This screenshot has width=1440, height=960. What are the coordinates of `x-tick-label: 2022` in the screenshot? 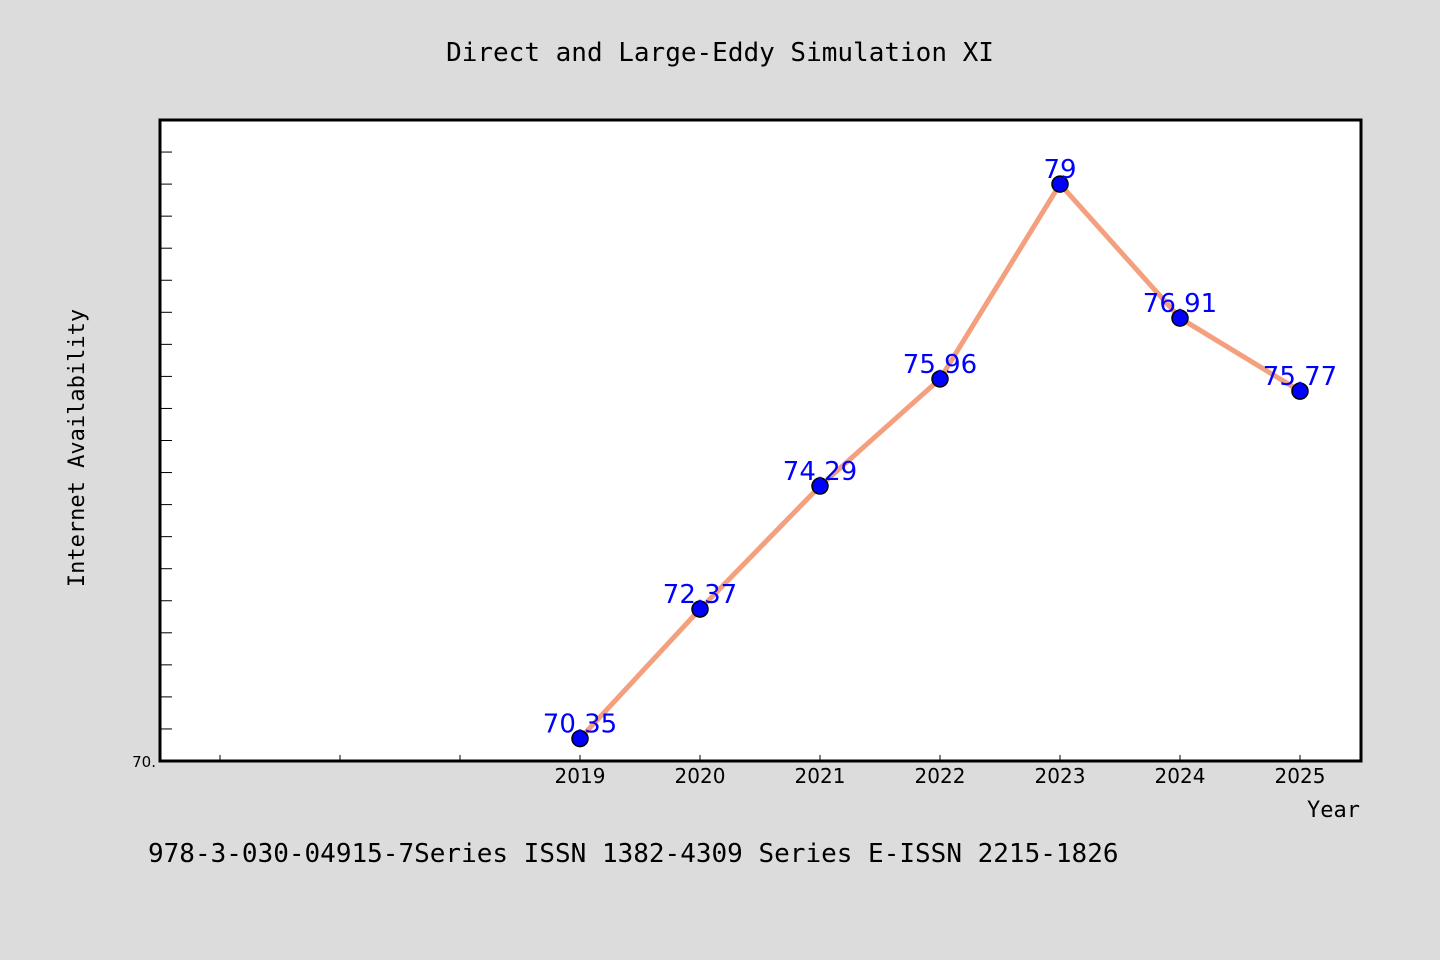 It's located at (940, 776).